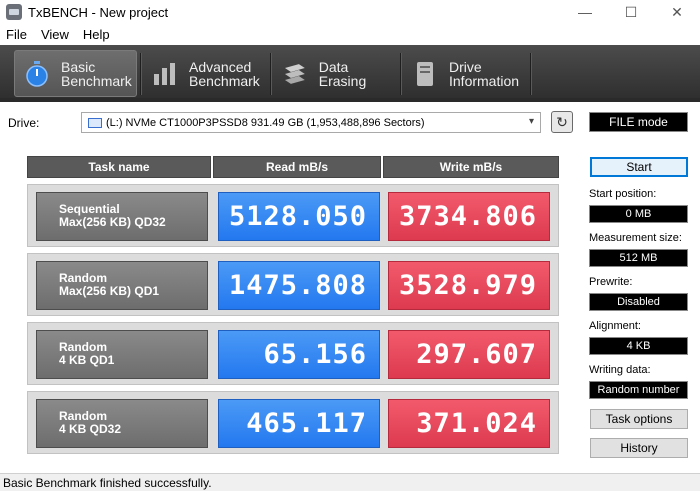 Image resolution: width=700 pixels, height=491 pixels. I want to click on task-name-line2: 4 KB QD1, so click(87, 360).